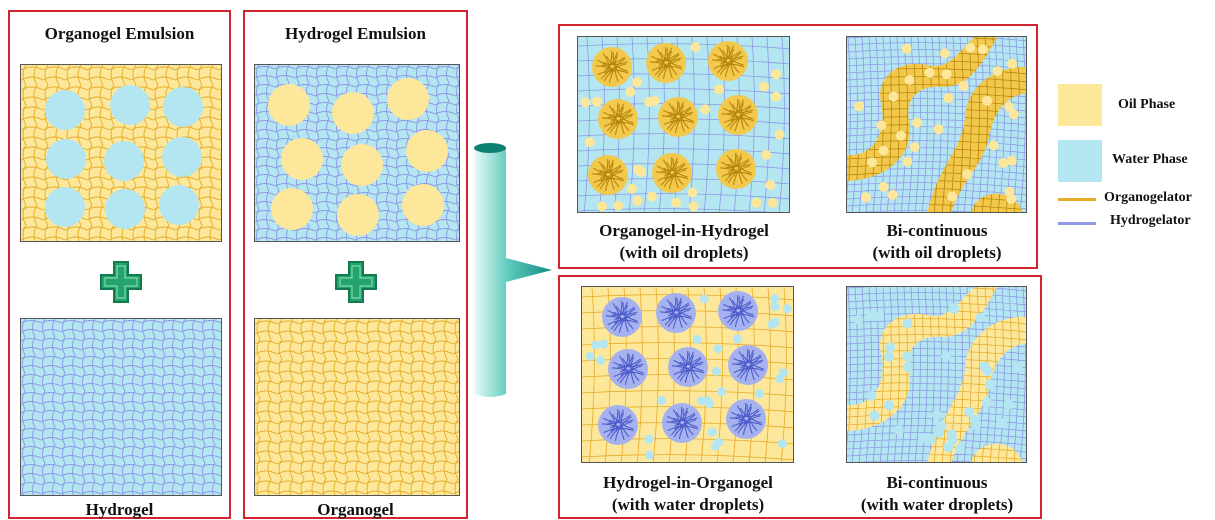 This screenshot has height=520, width=1215. What do you see at coordinates (355, 509) in the screenshot?
I see `column-bottom-label: Organogel` at bounding box center [355, 509].